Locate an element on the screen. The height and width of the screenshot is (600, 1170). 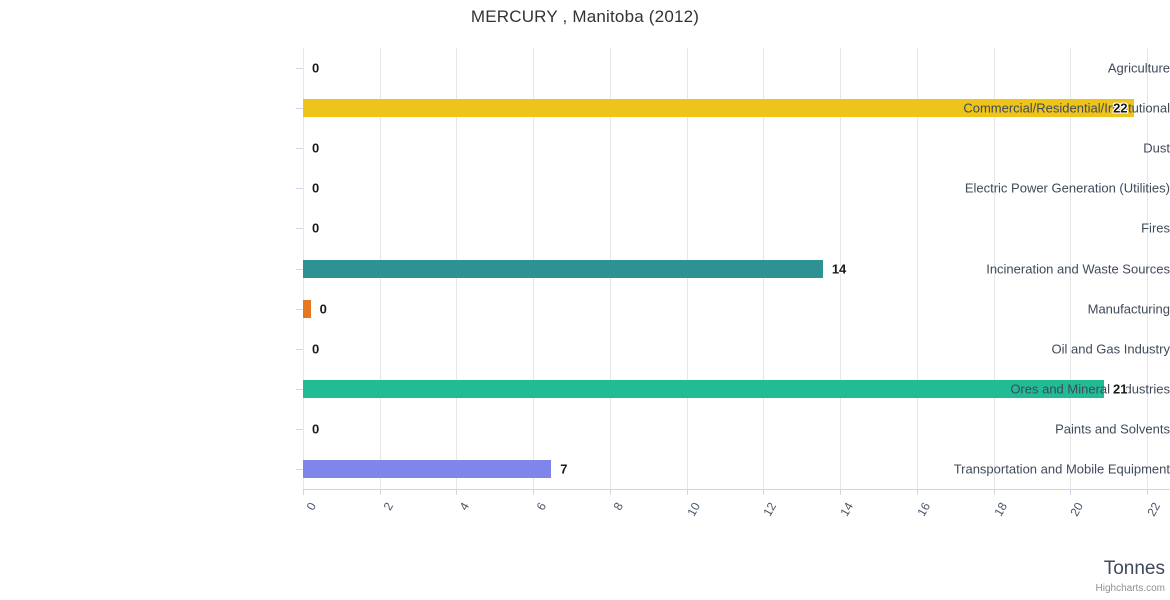
category-label: Fires is located at coordinates (1155, 228).